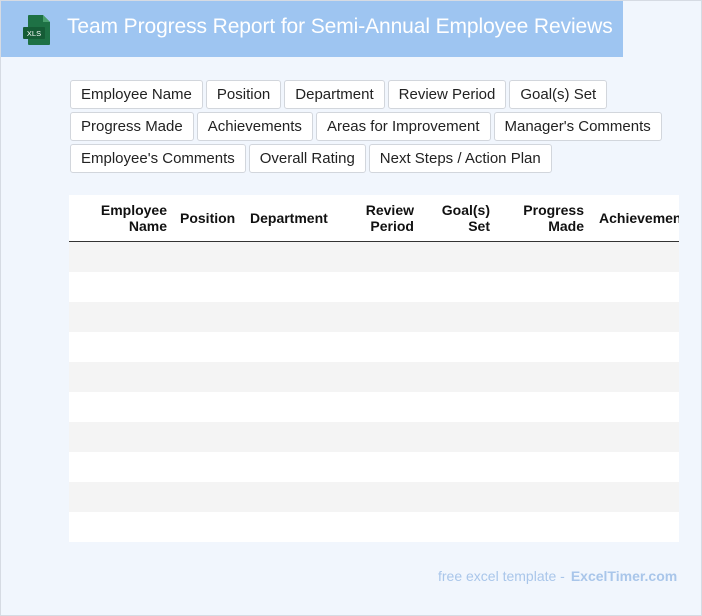  Describe the element at coordinates (465, 210) in the screenshot. I see `header-line: Goal(s)` at that location.